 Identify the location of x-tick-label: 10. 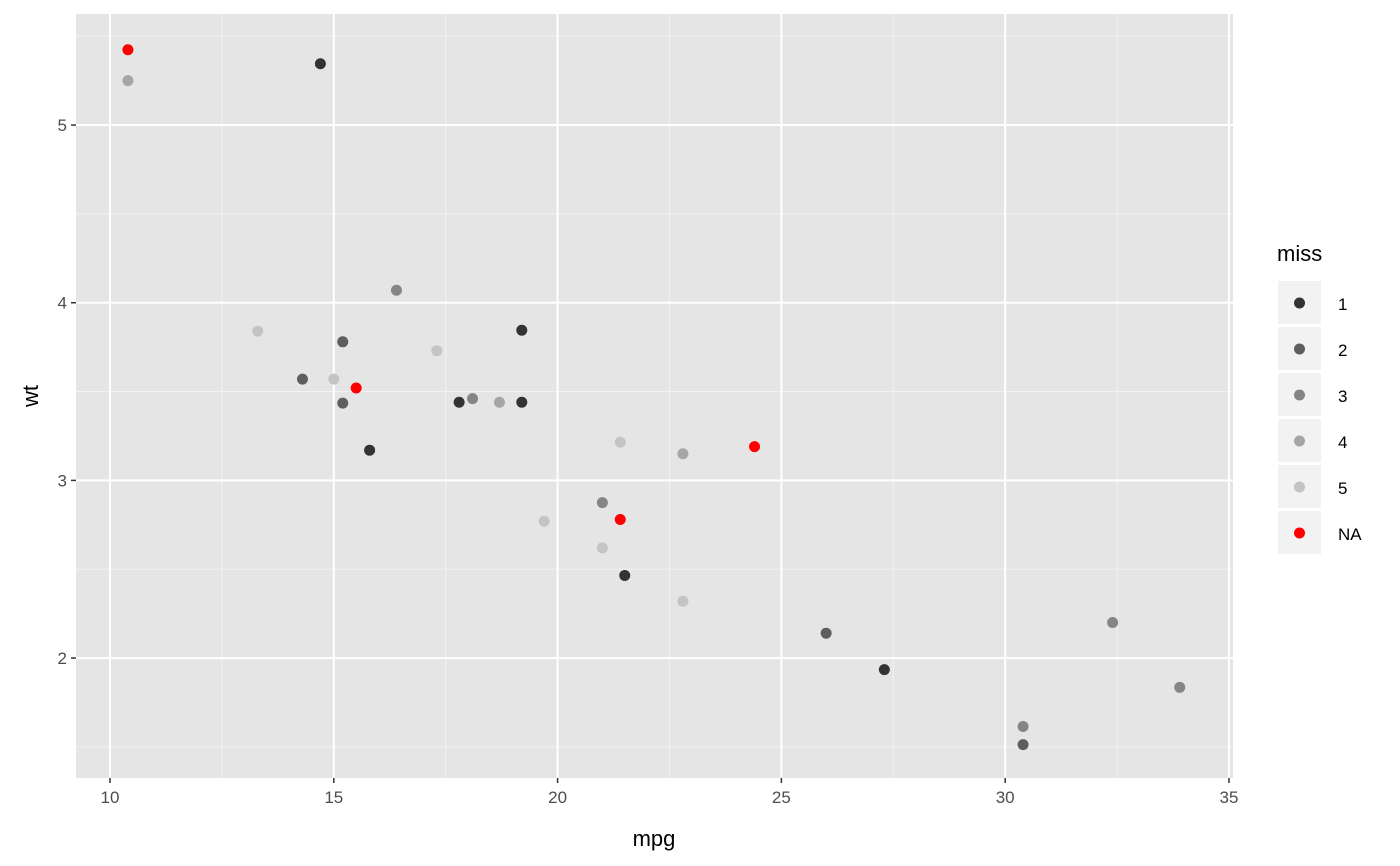
(110, 797).